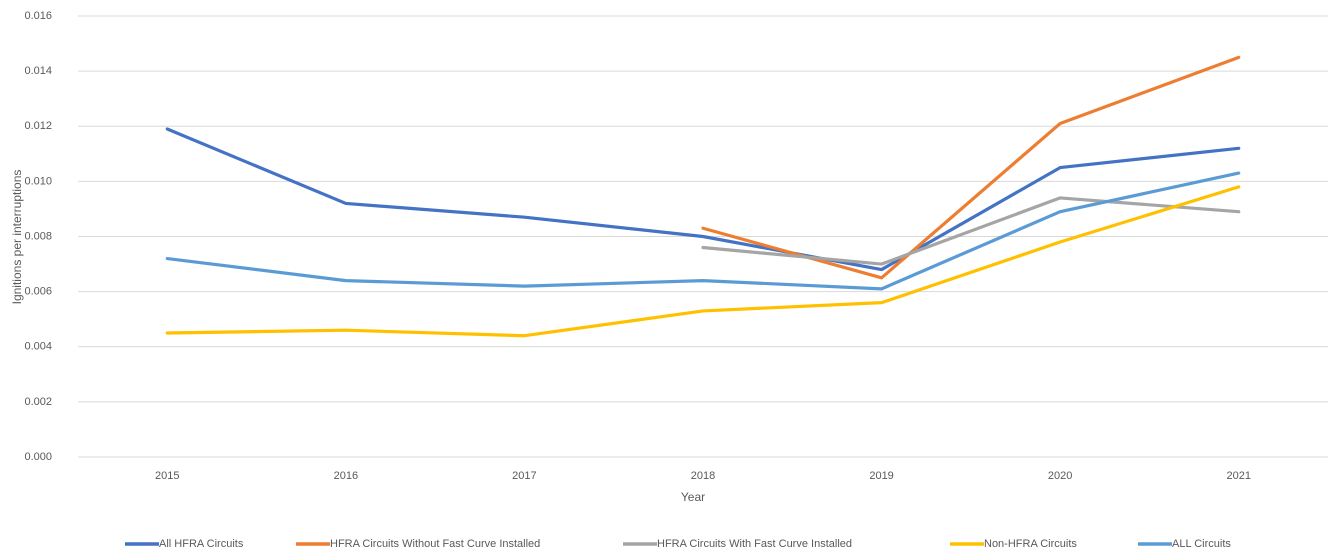 Image resolution: width=1330 pixels, height=552 pixels. What do you see at coordinates (1060, 476) in the screenshot?
I see `x-tick-label: 2020` at bounding box center [1060, 476].